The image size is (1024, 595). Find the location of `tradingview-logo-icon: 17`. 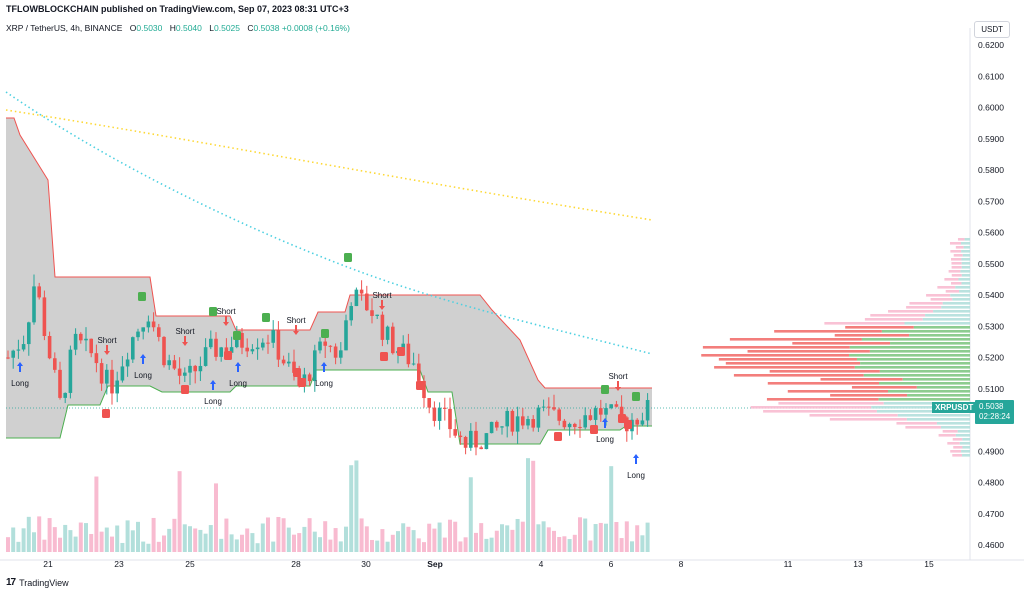

tradingview-logo-icon: 17 is located at coordinates (11, 582).